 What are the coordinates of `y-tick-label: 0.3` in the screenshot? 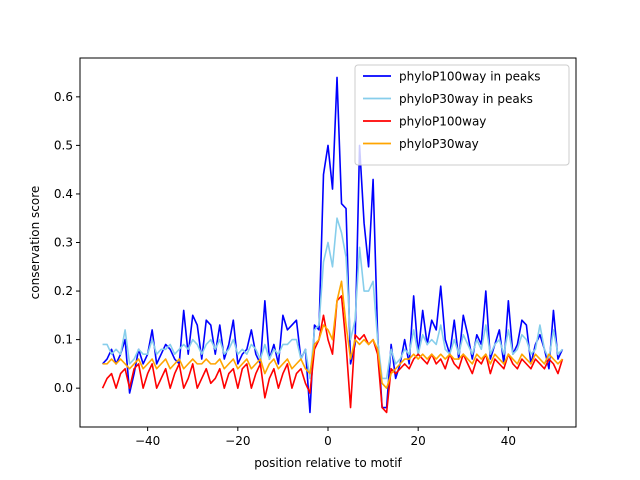 It's located at (63, 243).